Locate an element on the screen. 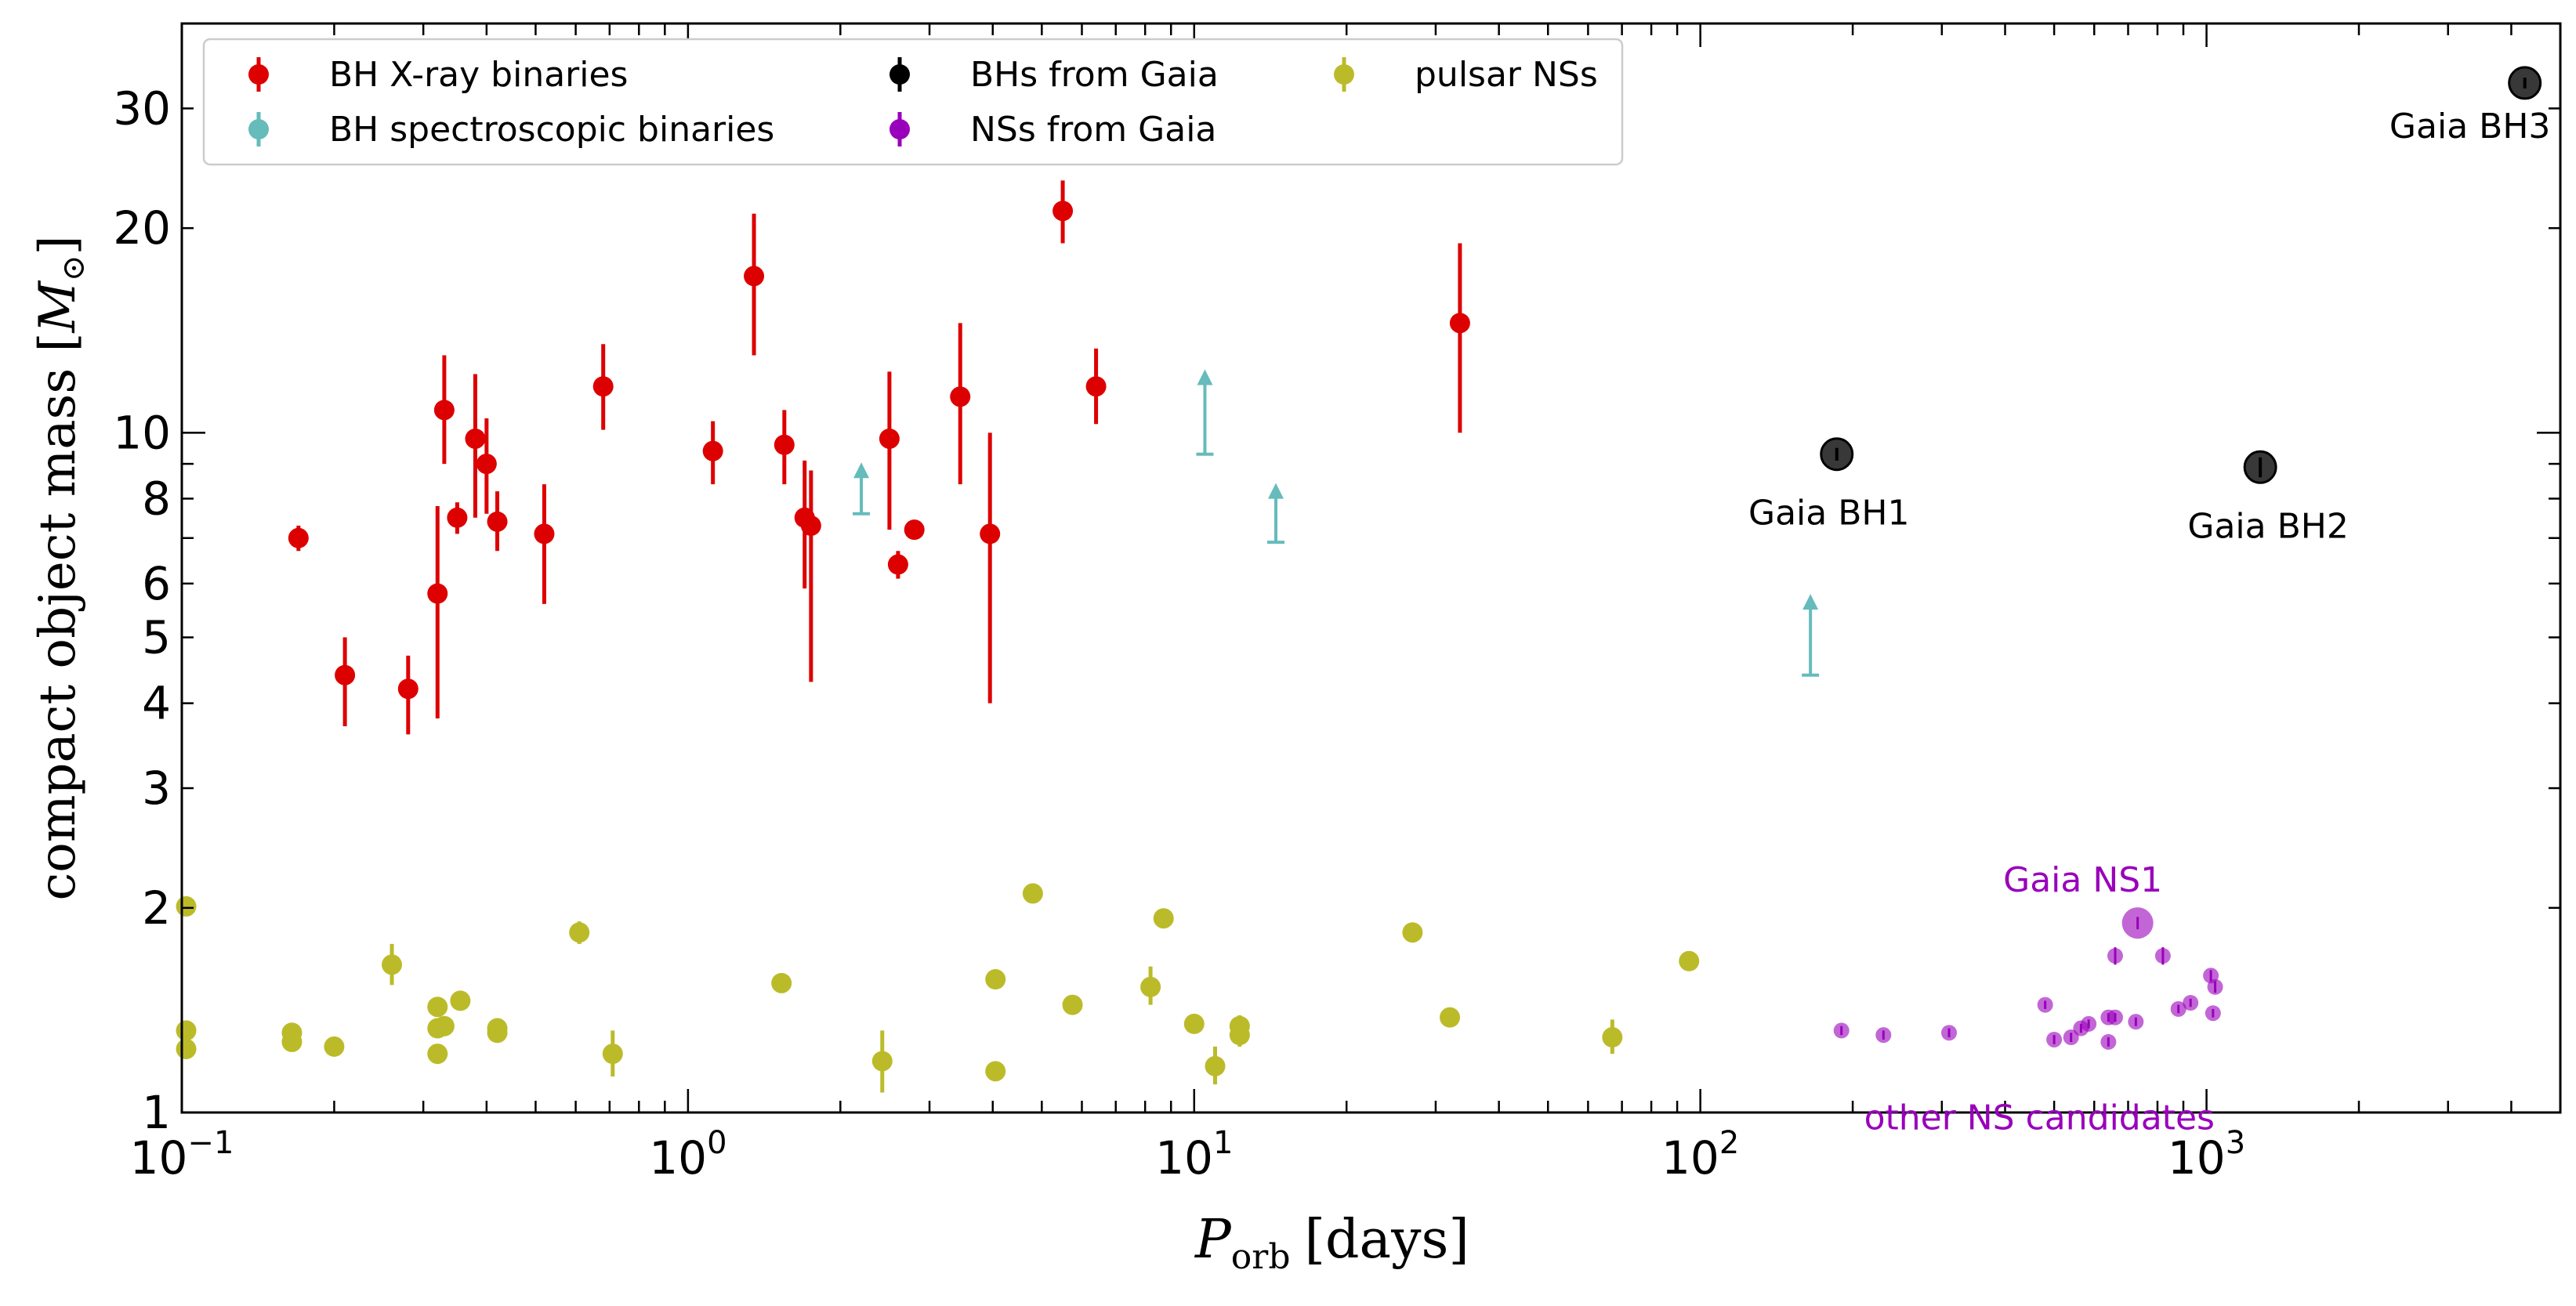 The width and height of the screenshot is (2576, 1306). annotation-label: Gaia BH1 is located at coordinates (1829, 514).